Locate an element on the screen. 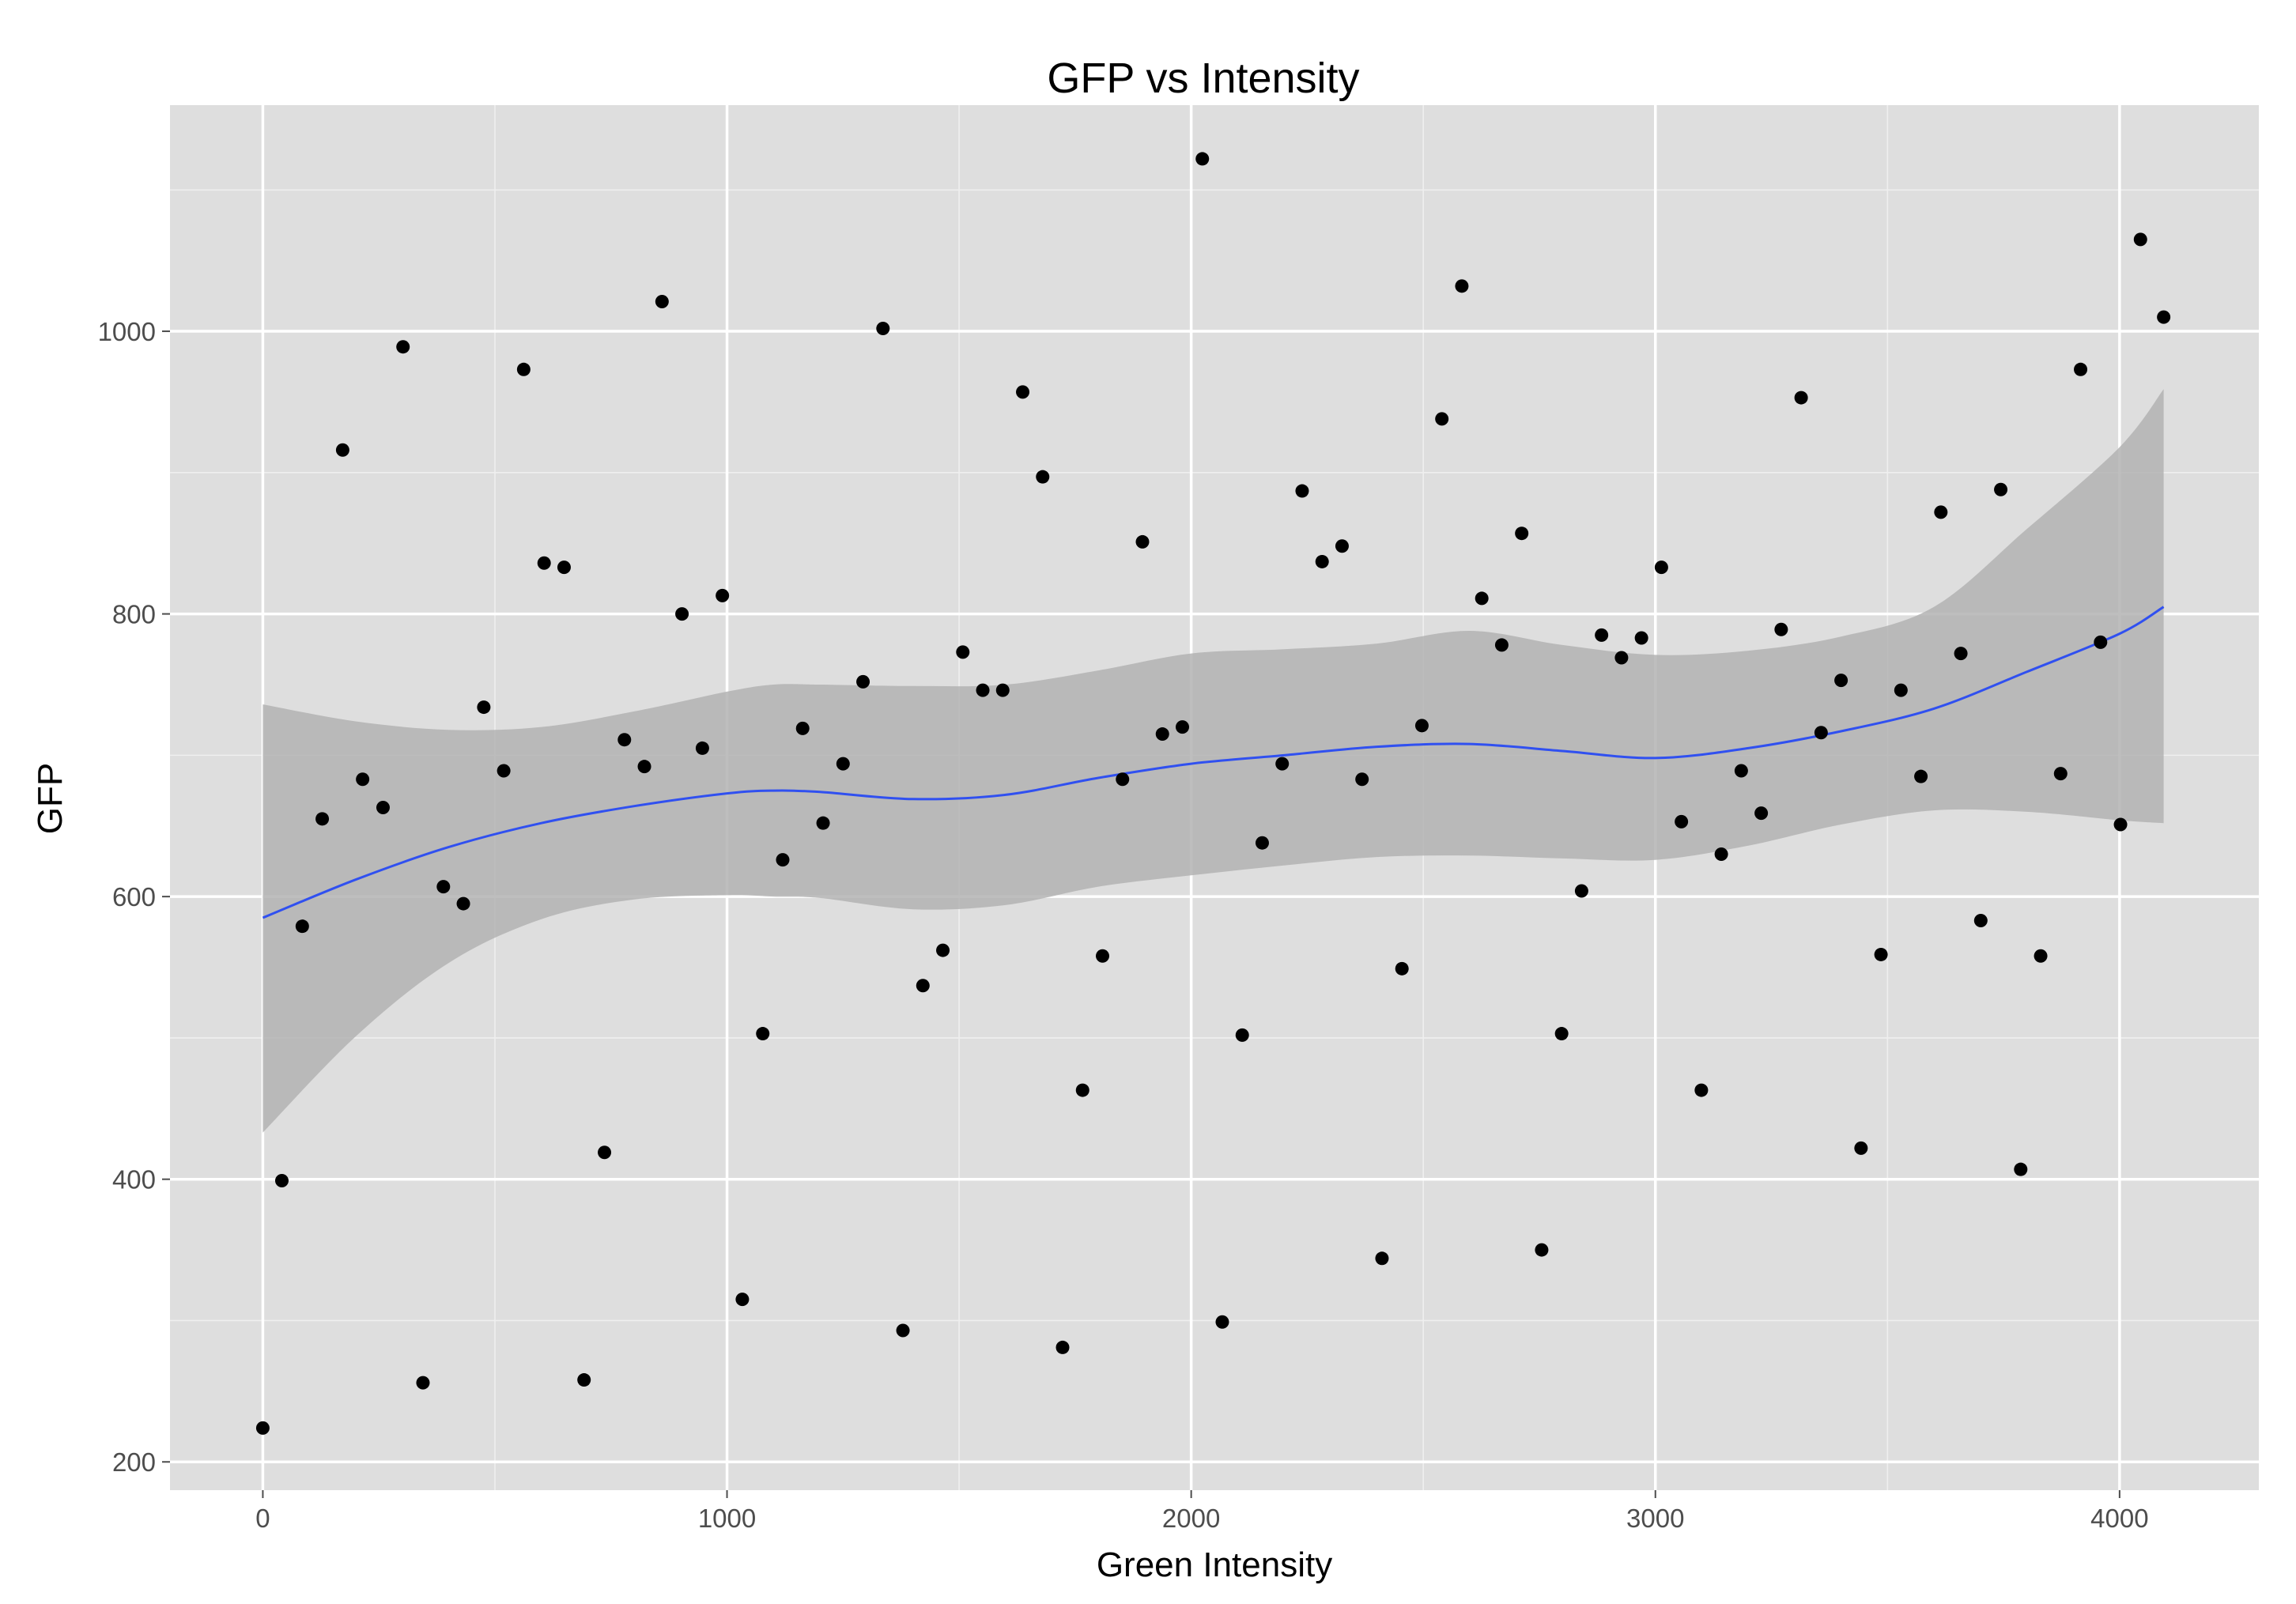 This screenshot has width=2296, height=1604. x-tick-label: 2000 is located at coordinates (1191, 1518).